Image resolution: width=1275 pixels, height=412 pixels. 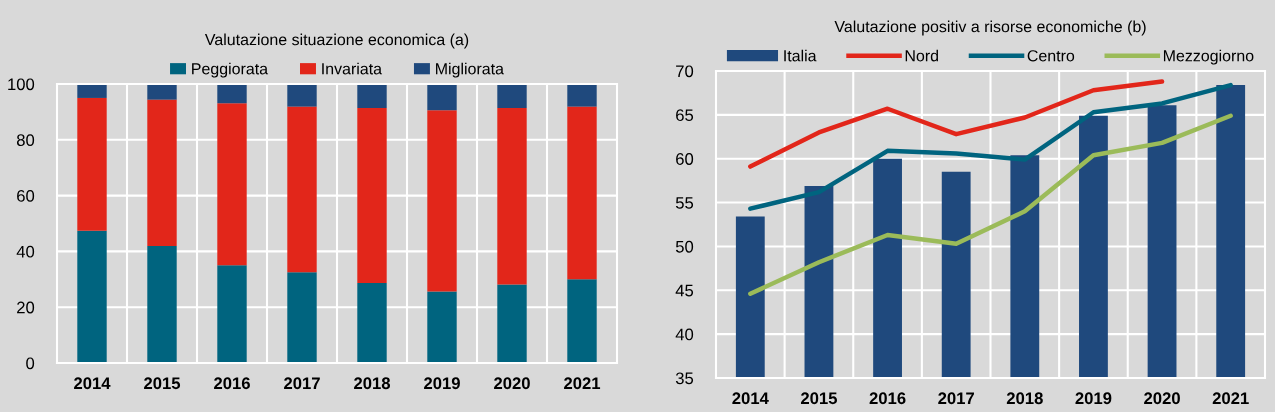 I want to click on y-tick-label: 55, so click(x=684, y=203).